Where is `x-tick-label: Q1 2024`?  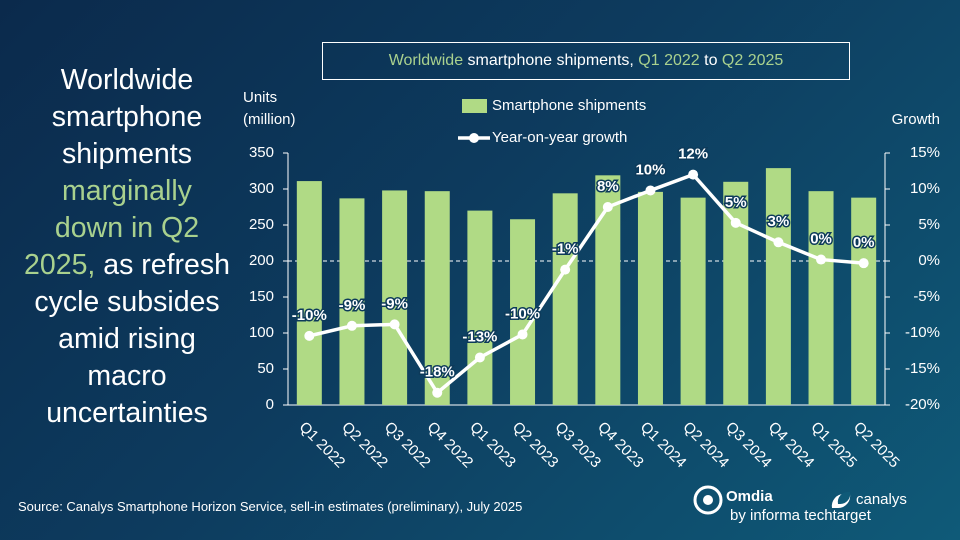 x-tick-label: Q1 2024 is located at coordinates (663, 445).